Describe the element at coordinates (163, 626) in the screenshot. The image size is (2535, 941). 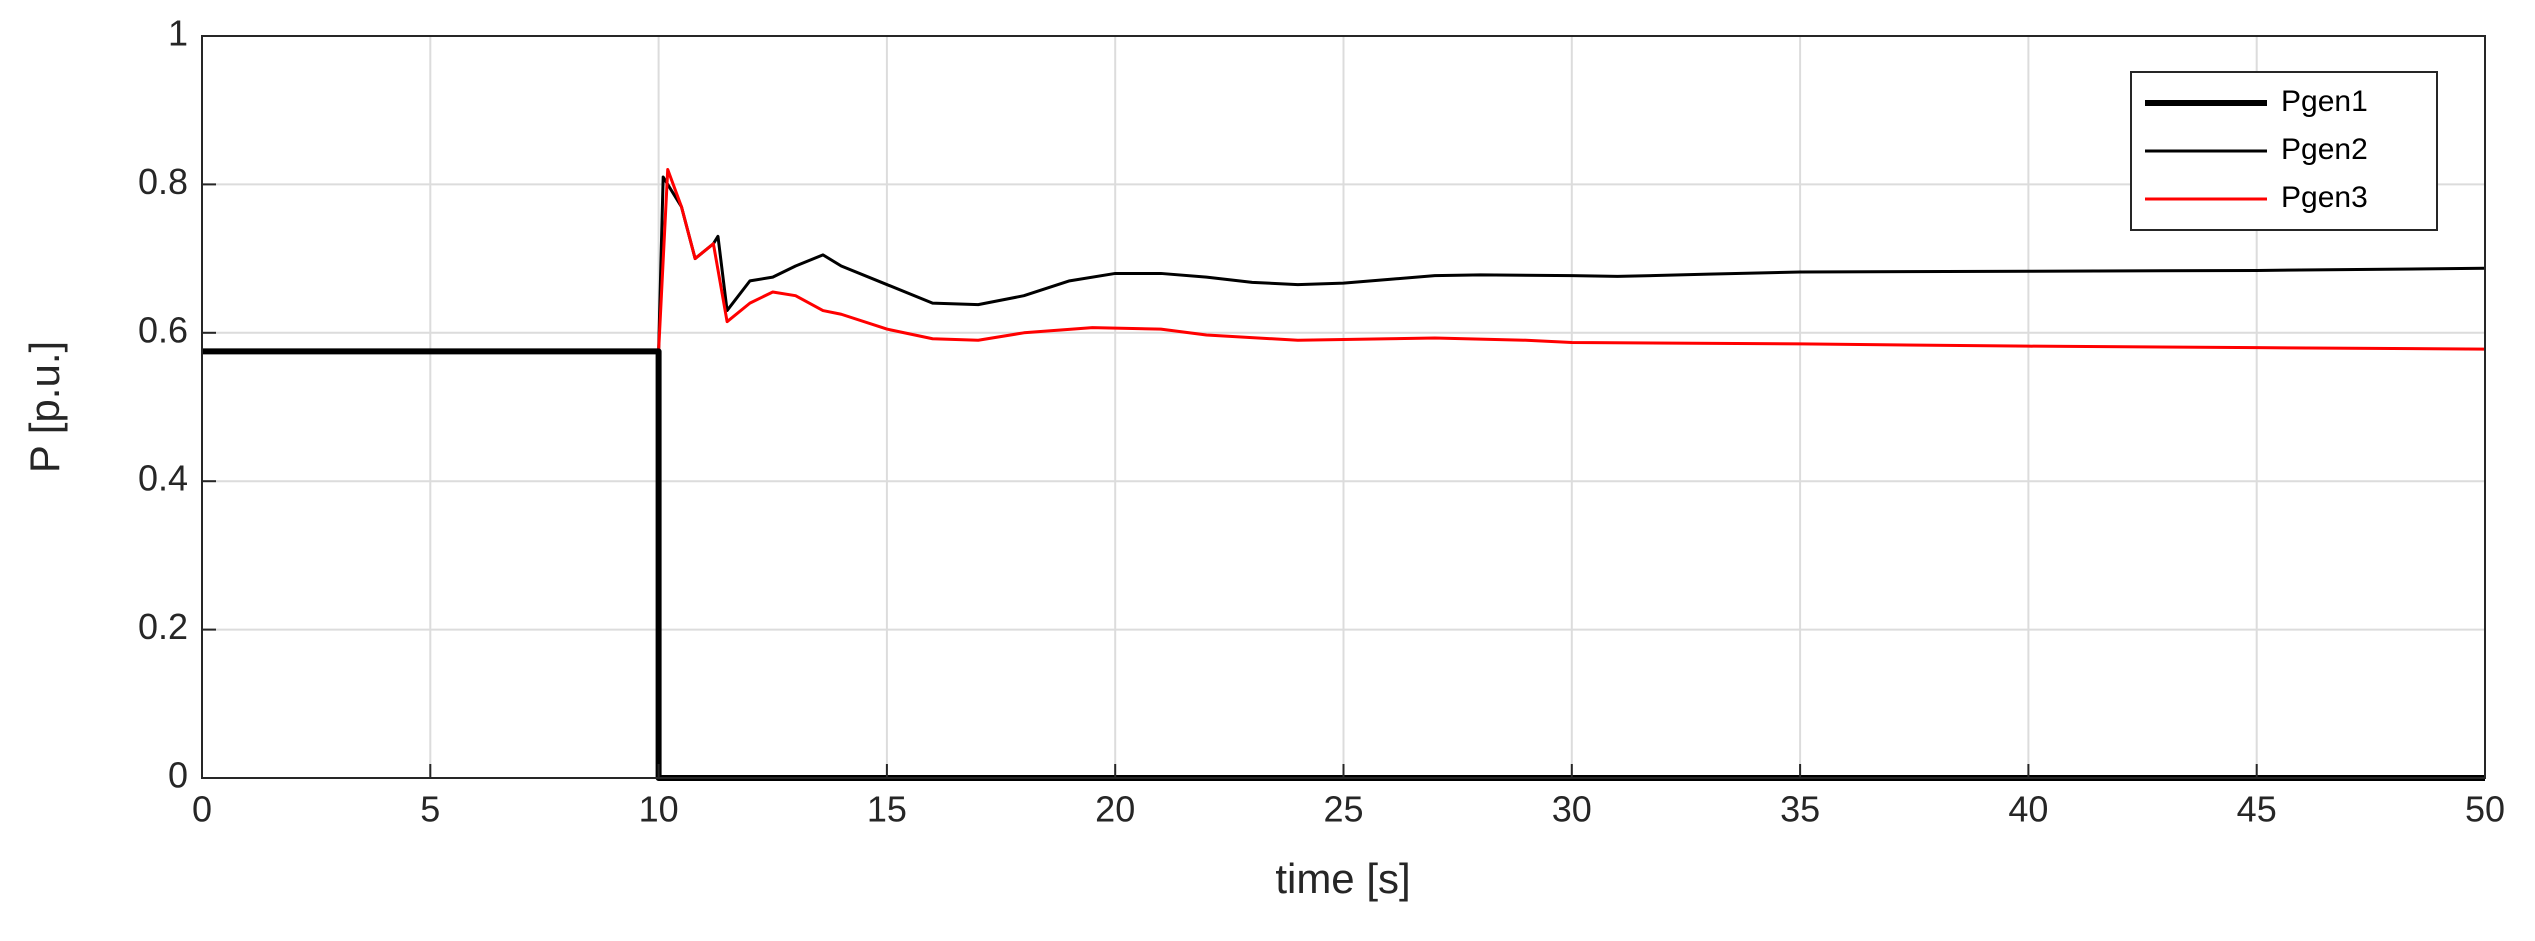
I see `y-tick-label: 0.2` at that location.